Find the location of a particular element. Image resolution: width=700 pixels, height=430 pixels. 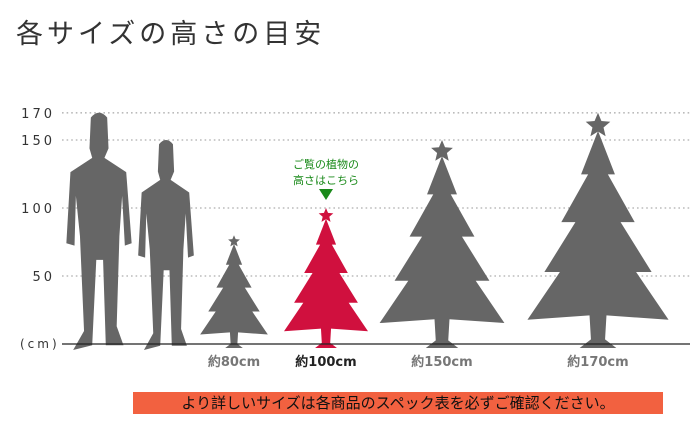

unit-label: (cm) is located at coordinates (40, 344).